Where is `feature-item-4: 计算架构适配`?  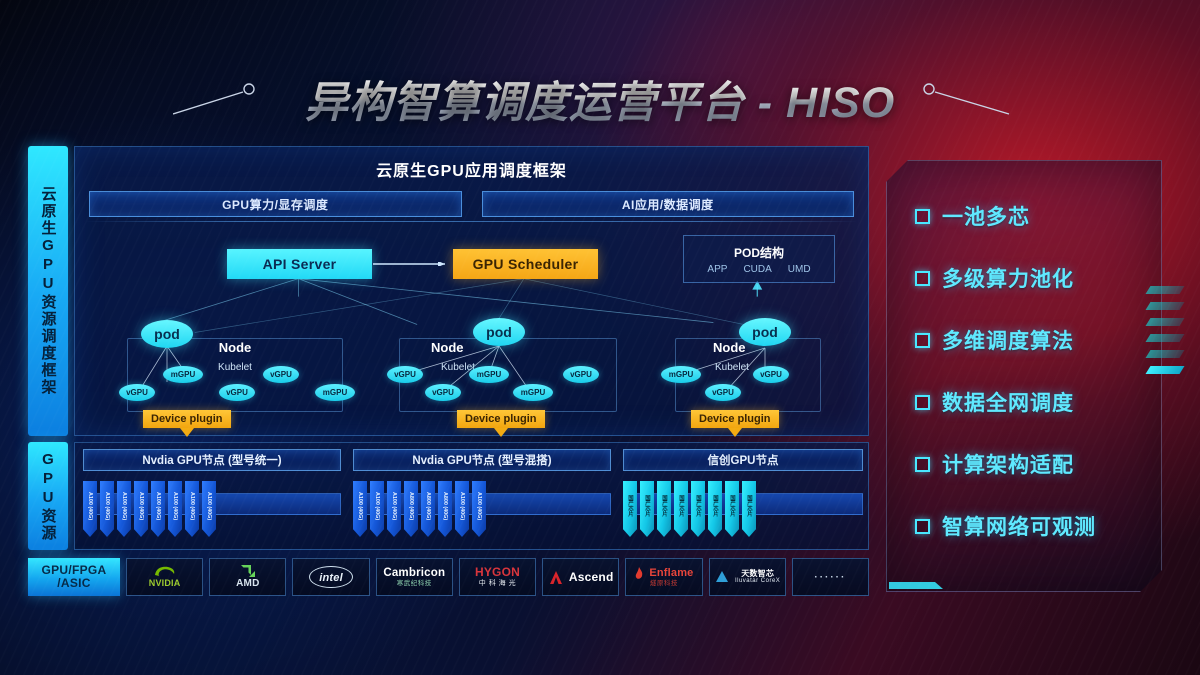
feature-item-4: 计算架构适配 is located at coordinates (994, 464).